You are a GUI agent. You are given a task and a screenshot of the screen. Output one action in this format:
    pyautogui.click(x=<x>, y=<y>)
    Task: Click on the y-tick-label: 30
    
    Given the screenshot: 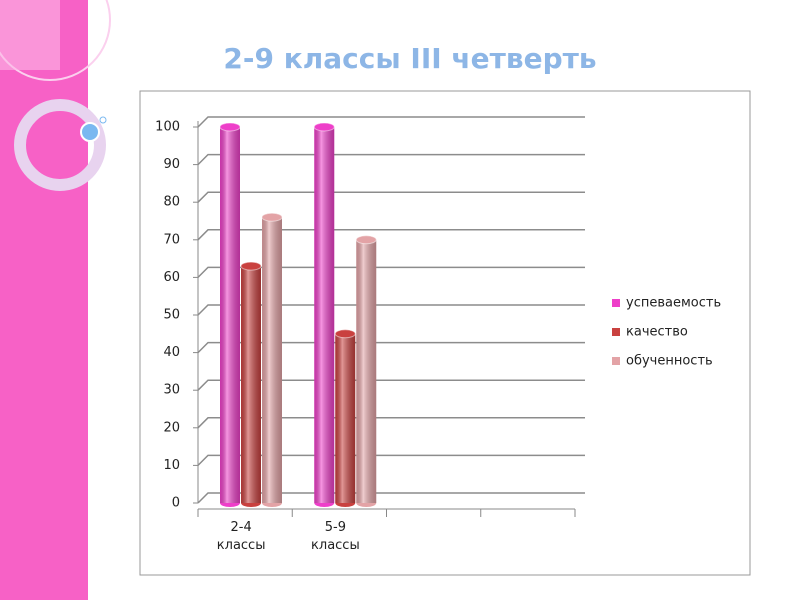 What is the action you would take?
    pyautogui.click(x=171, y=390)
    